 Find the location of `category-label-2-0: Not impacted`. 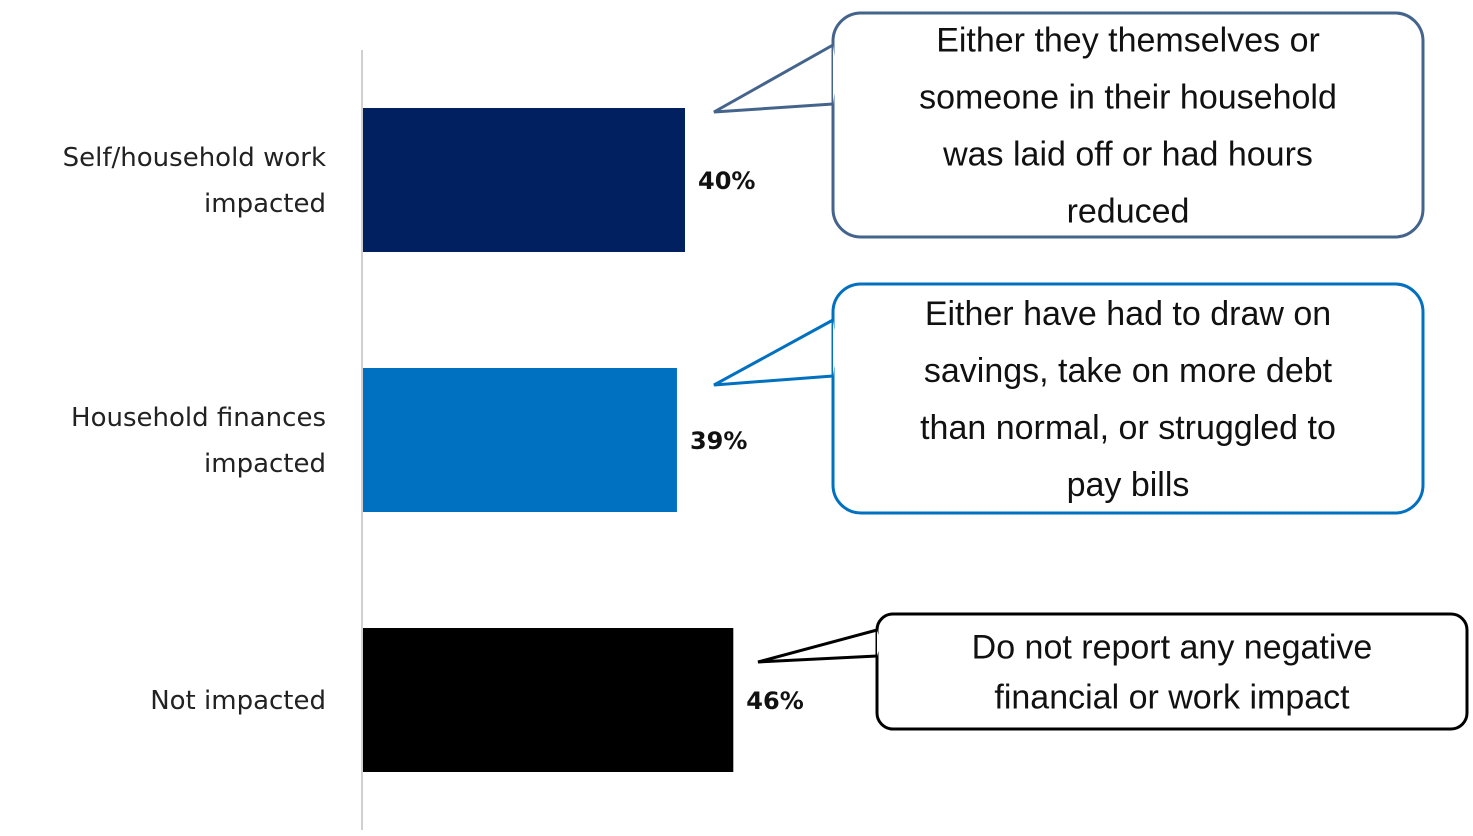

category-label-2-0: Not impacted is located at coordinates (238, 701).